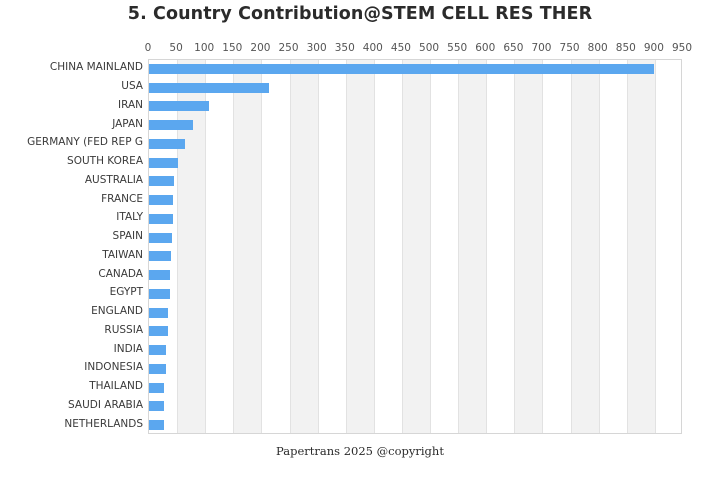  I want to click on category-label: IRAN, so click(130, 104).